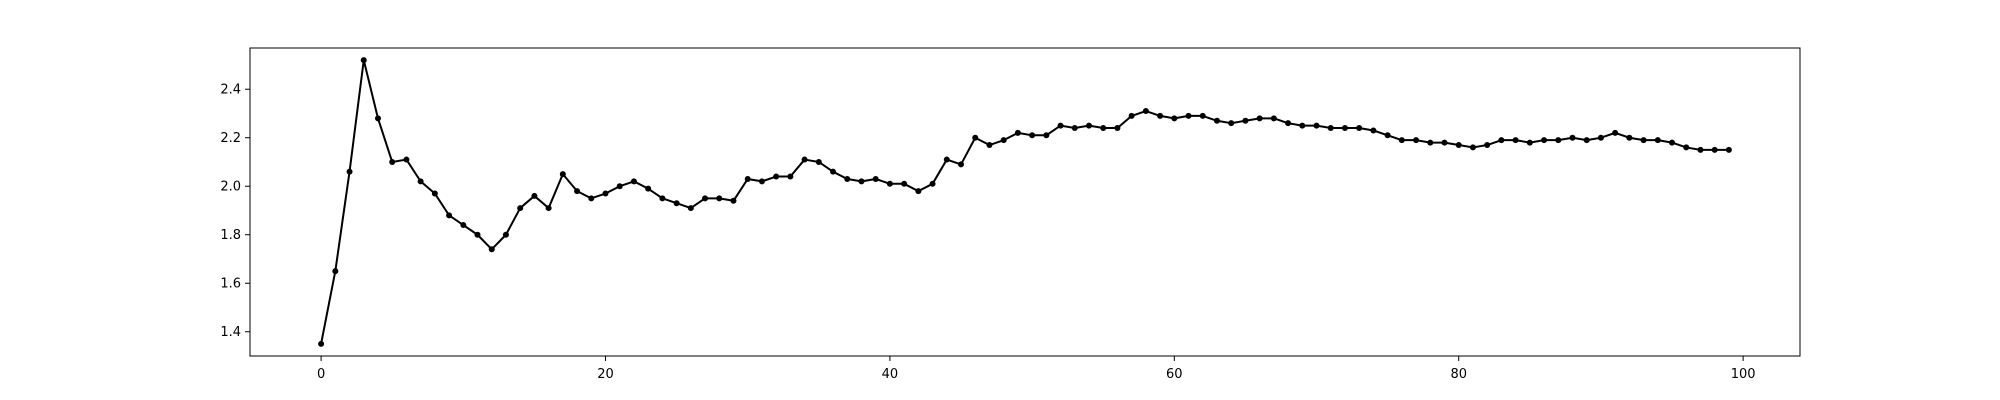  What do you see at coordinates (230, 235) in the screenshot?
I see `y-tick-label: 1.8` at bounding box center [230, 235].